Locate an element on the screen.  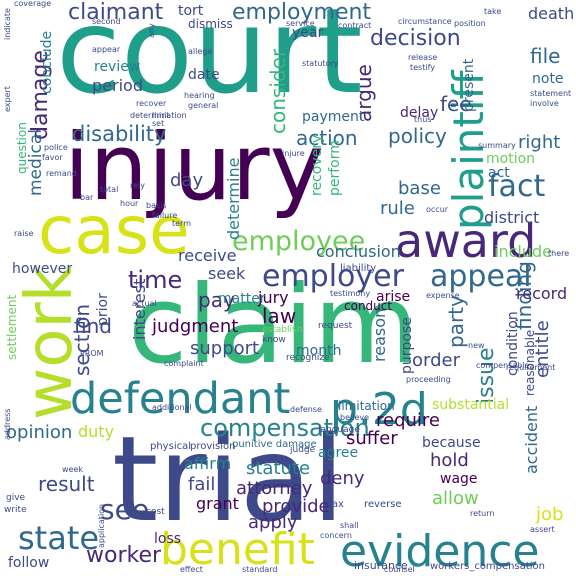
word-testimony: testimony is located at coordinates (350, 293).